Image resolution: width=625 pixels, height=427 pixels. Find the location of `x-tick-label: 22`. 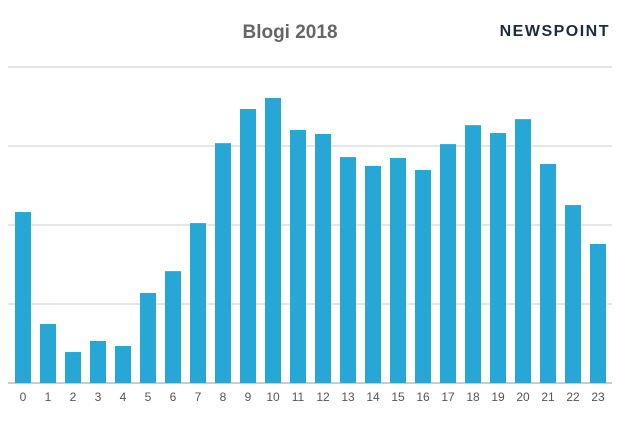

x-tick-label: 22 is located at coordinates (573, 397).